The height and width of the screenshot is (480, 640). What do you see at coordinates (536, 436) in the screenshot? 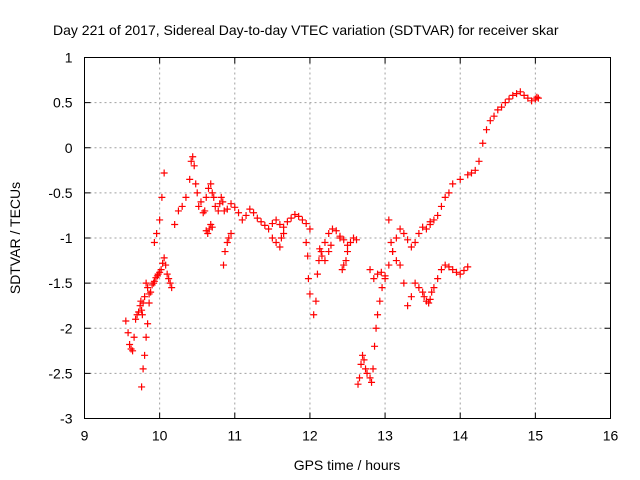
I see `x-tick-label: 15` at bounding box center [536, 436].